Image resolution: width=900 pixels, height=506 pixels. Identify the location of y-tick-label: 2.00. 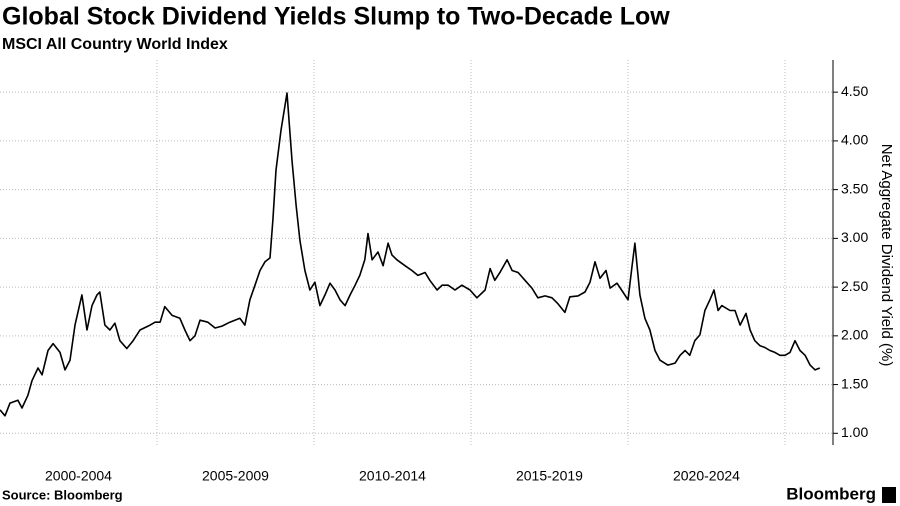
(854, 335).